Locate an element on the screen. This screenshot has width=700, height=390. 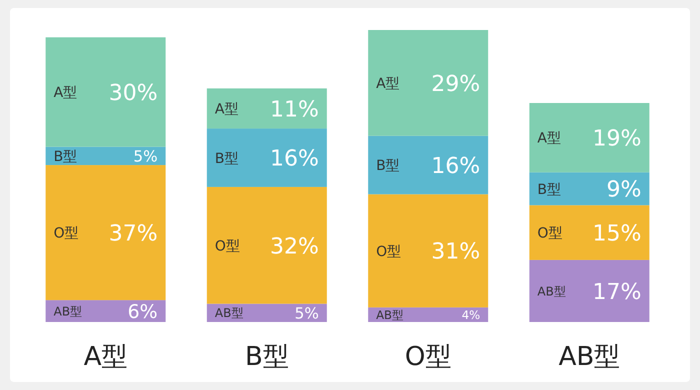
data-label: 11% is located at coordinates (294, 109).